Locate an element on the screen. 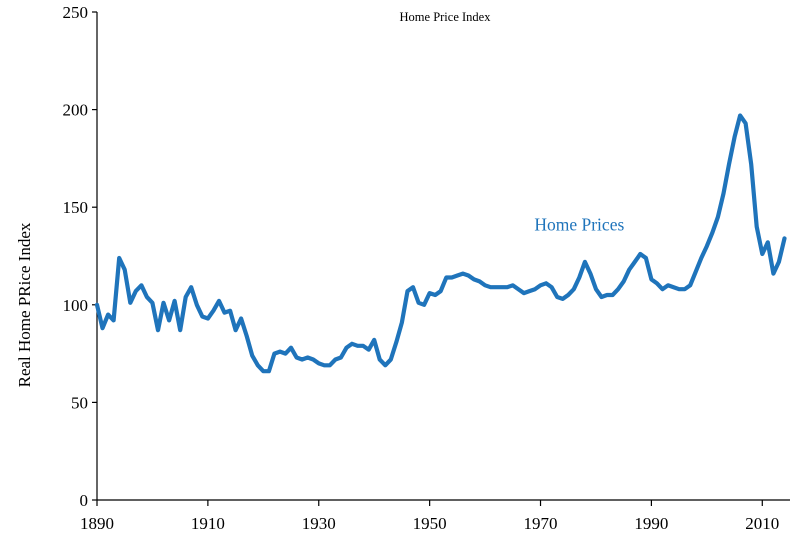 The width and height of the screenshot is (800, 550). x-tick-label: 1930 is located at coordinates (319, 523).